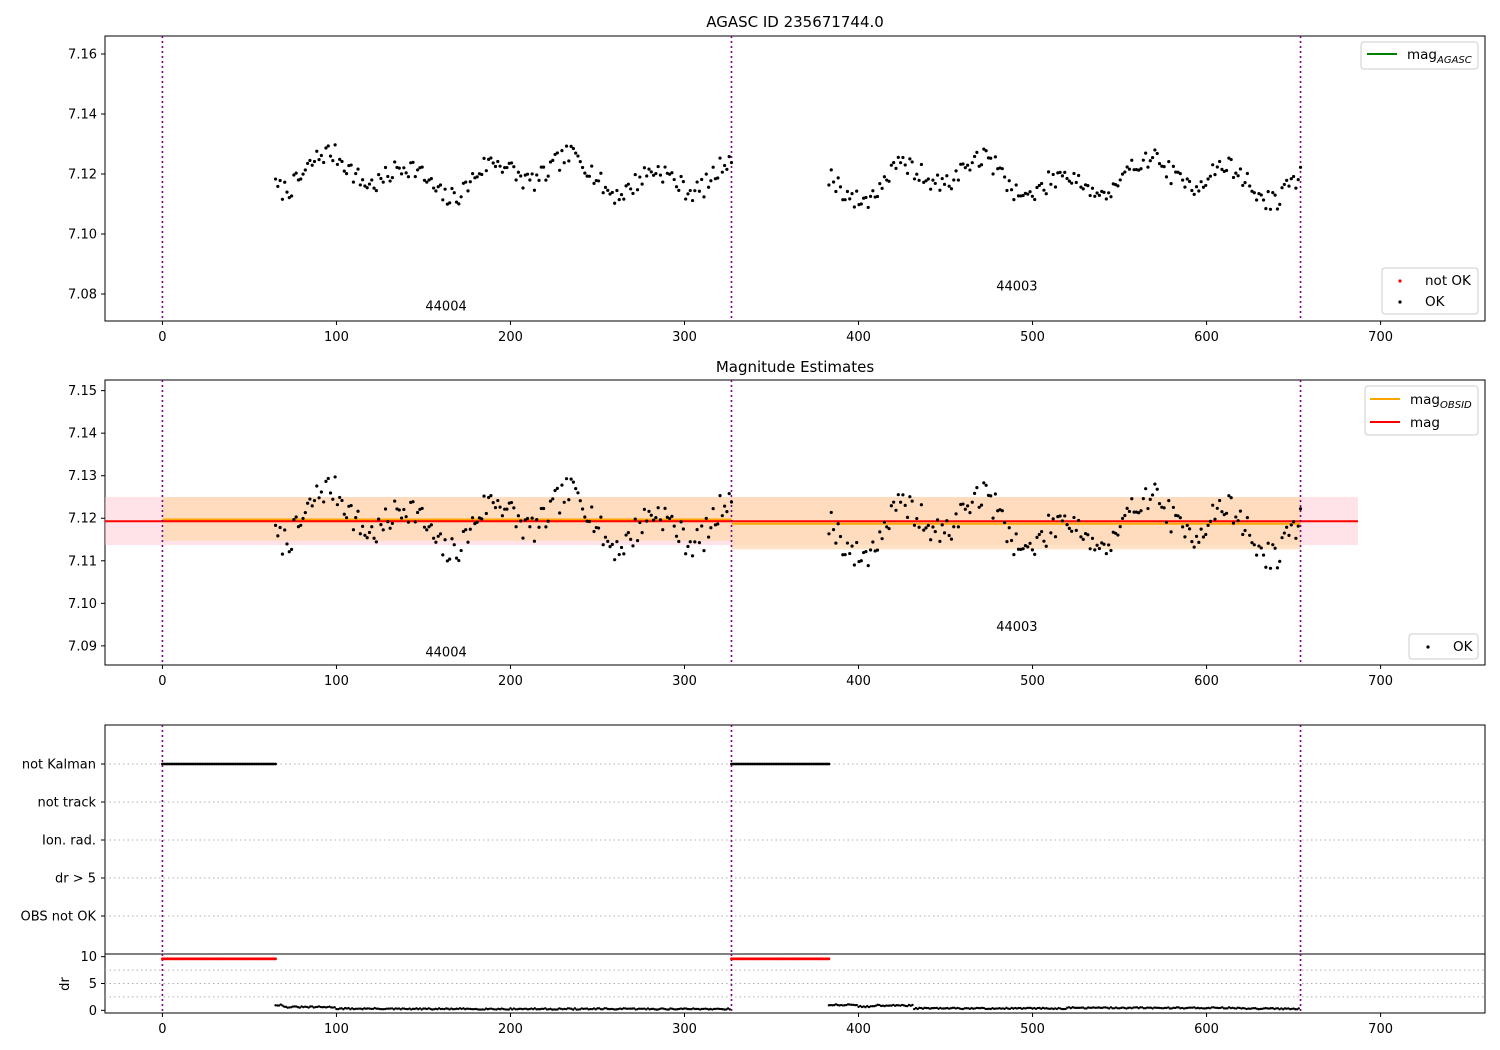 The width and height of the screenshot is (1500, 1050). I want to click on legend-label: mag, so click(1425, 423).